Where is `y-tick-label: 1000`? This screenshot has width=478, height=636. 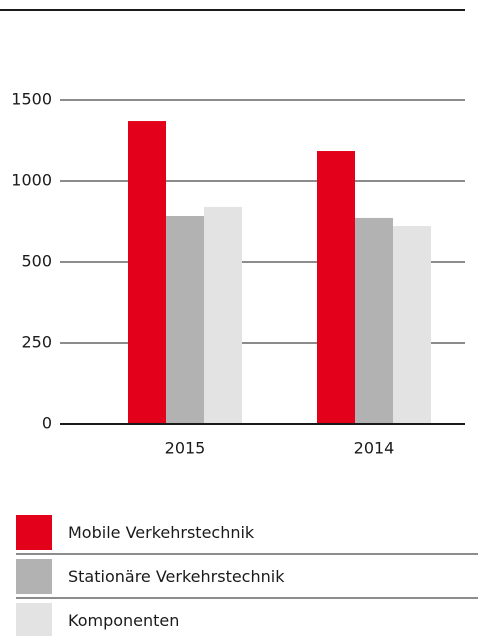 y-tick-label: 1000 is located at coordinates (31, 180).